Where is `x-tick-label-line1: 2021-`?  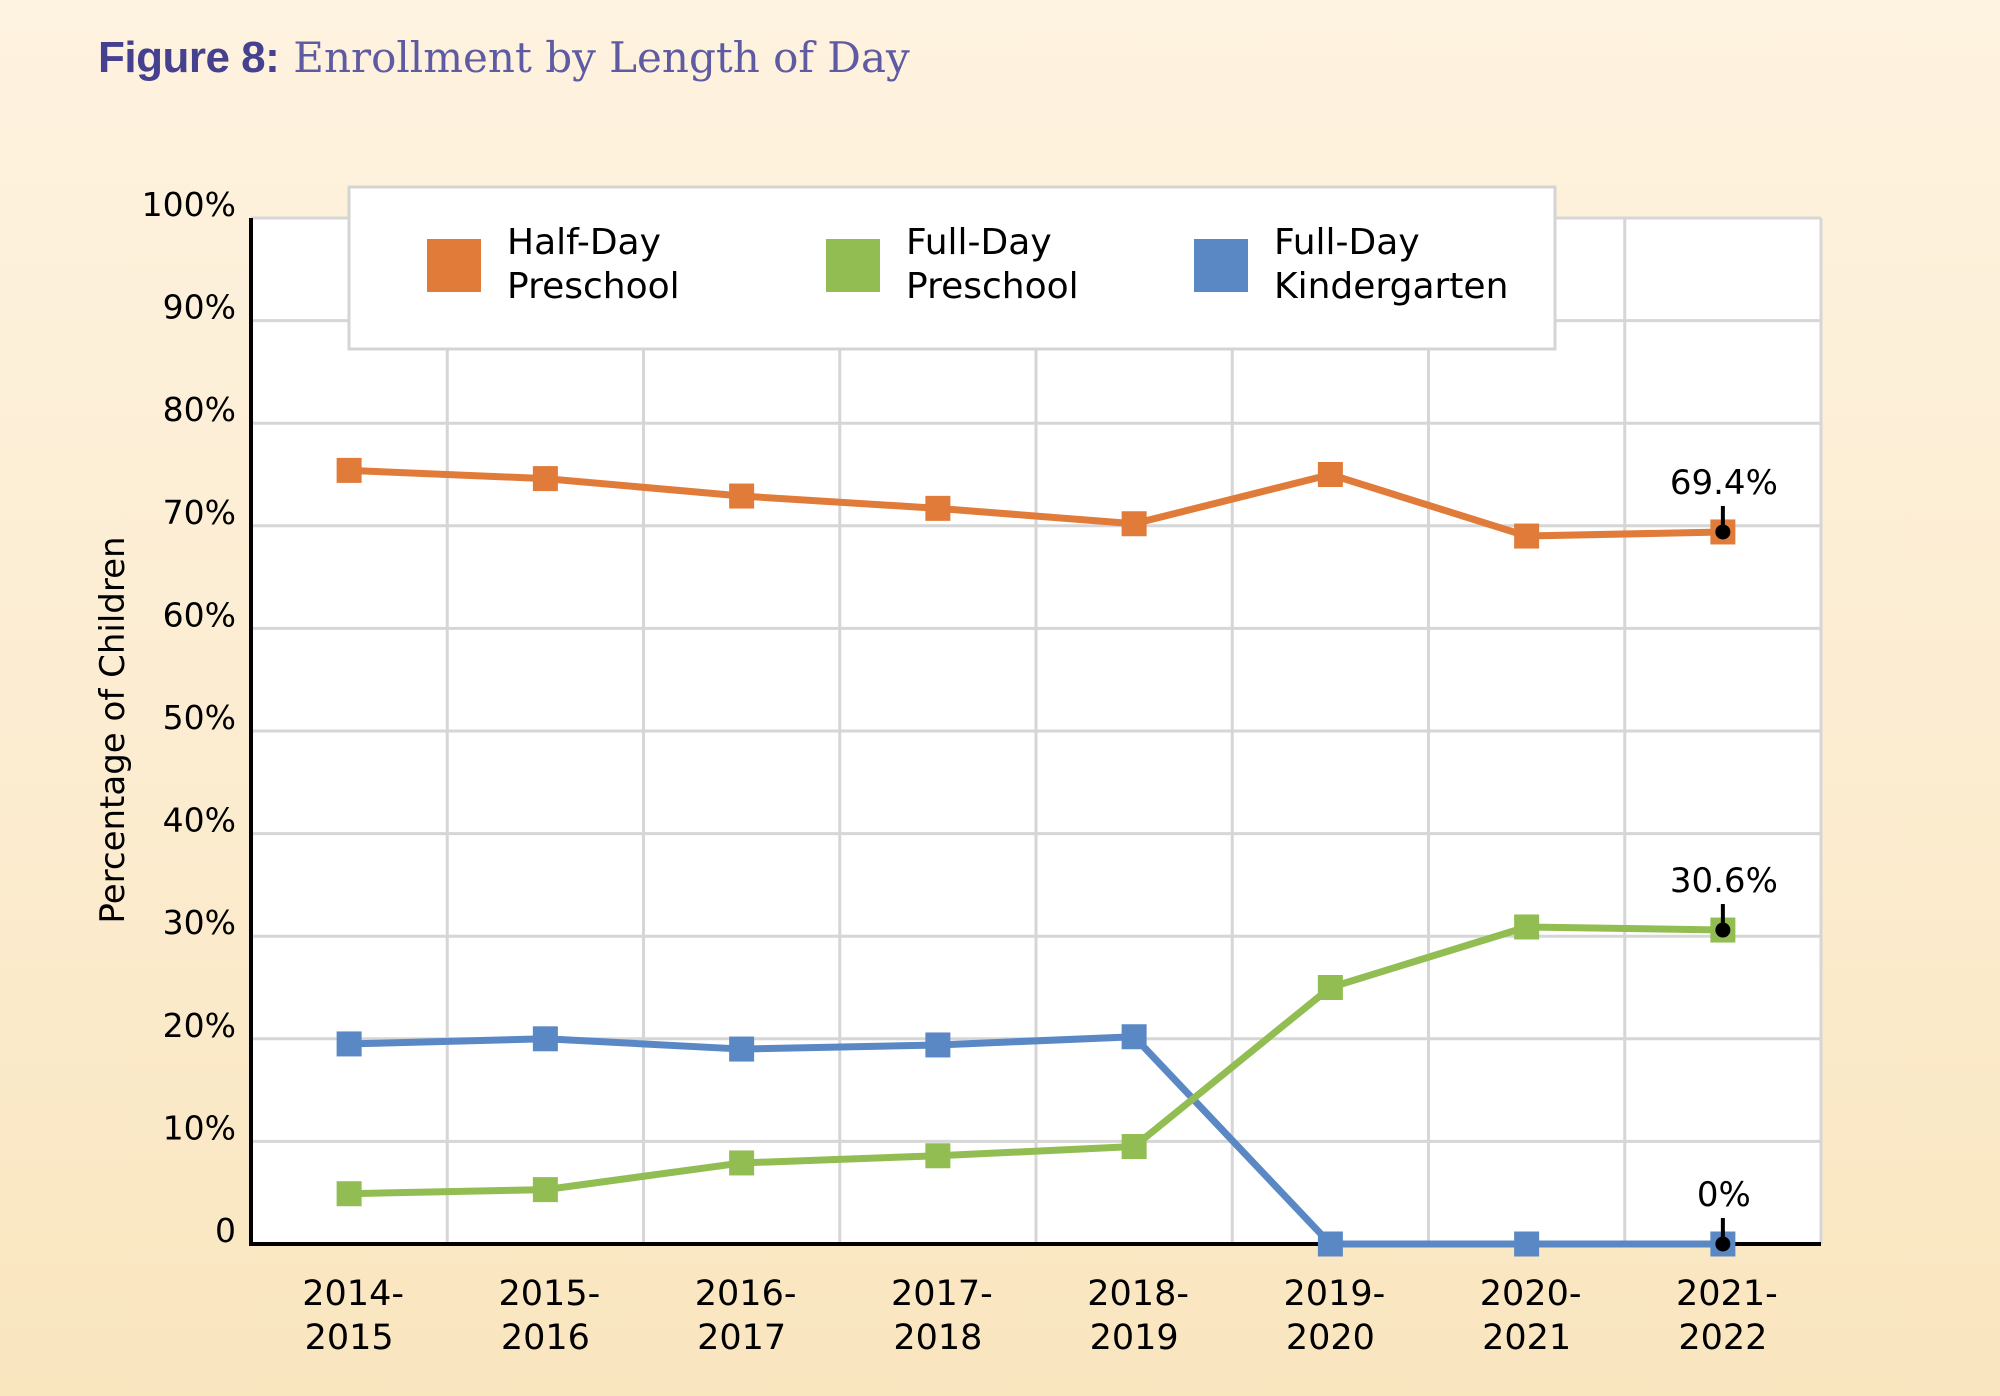 x-tick-label-line1: 2021- is located at coordinates (1727, 1294).